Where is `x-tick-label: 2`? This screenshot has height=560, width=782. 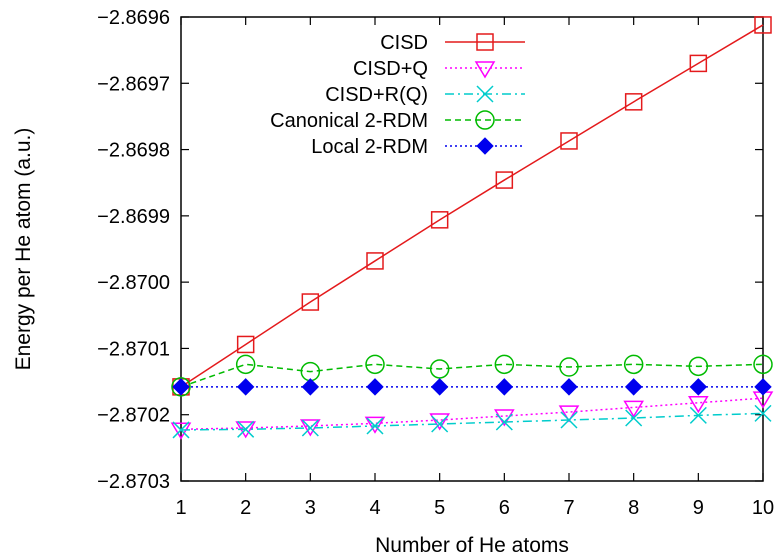 x-tick-label: 2 is located at coordinates (245, 508).